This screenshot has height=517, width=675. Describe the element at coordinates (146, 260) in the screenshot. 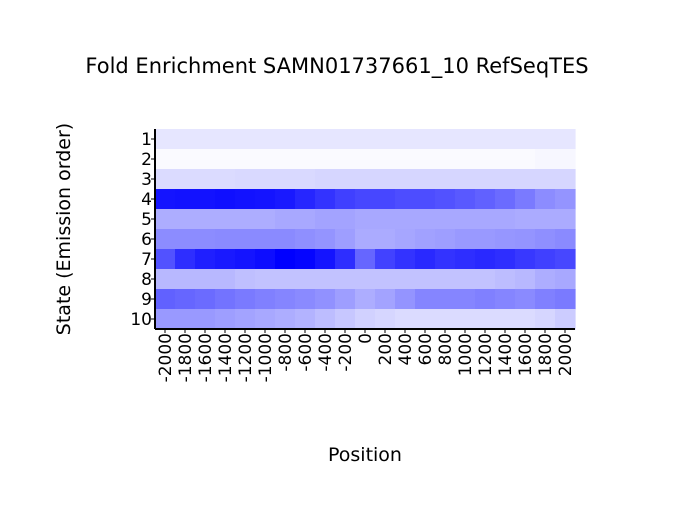

I see `y-tick-label: 7` at that location.